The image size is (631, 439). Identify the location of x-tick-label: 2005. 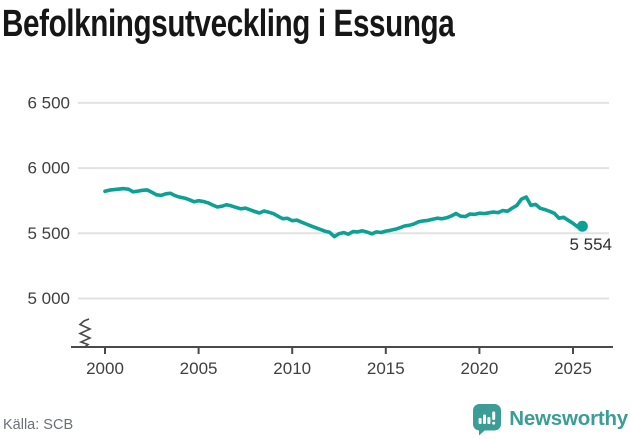
(199, 368).